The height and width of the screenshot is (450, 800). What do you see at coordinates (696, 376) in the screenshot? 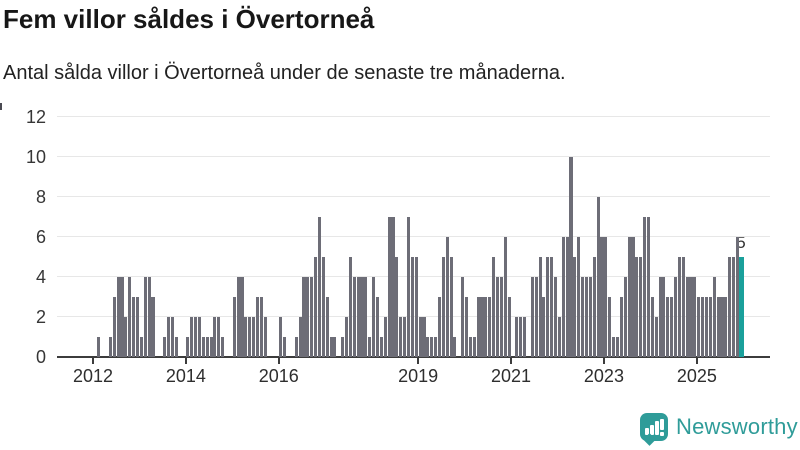
I see `x-tick-label: 2025` at bounding box center [696, 376].